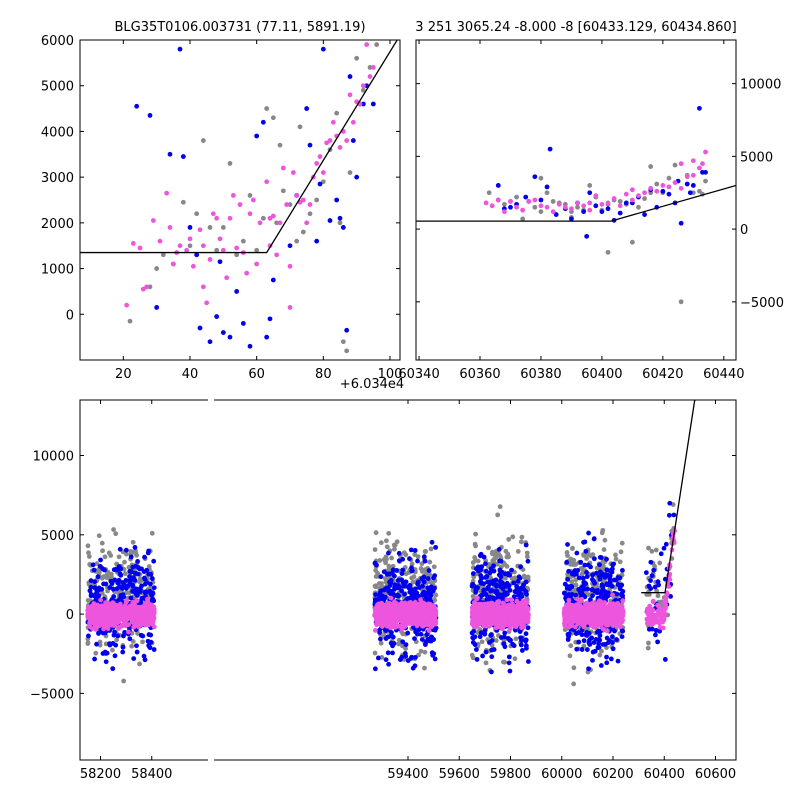 The height and width of the screenshot is (800, 800). Describe the element at coordinates (239, 147) in the screenshot. I see `model-line` at that location.